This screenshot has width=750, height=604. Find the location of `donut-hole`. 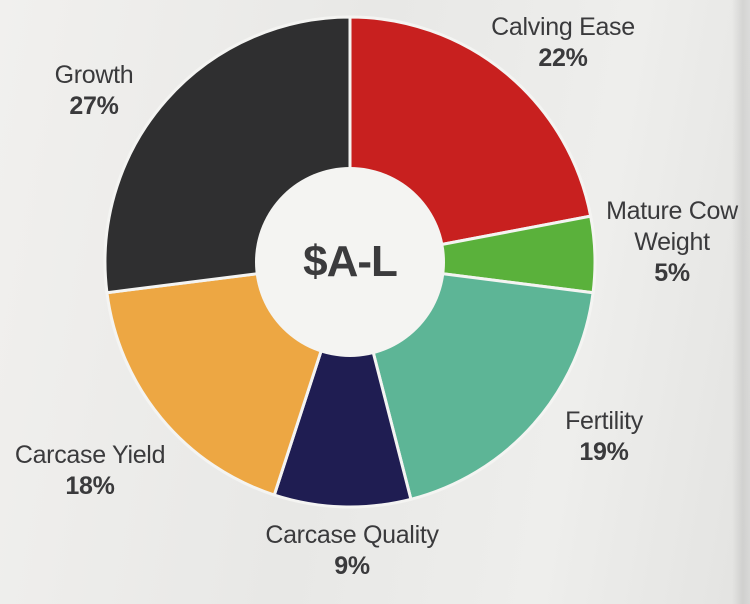

donut-hole is located at coordinates (350, 262).